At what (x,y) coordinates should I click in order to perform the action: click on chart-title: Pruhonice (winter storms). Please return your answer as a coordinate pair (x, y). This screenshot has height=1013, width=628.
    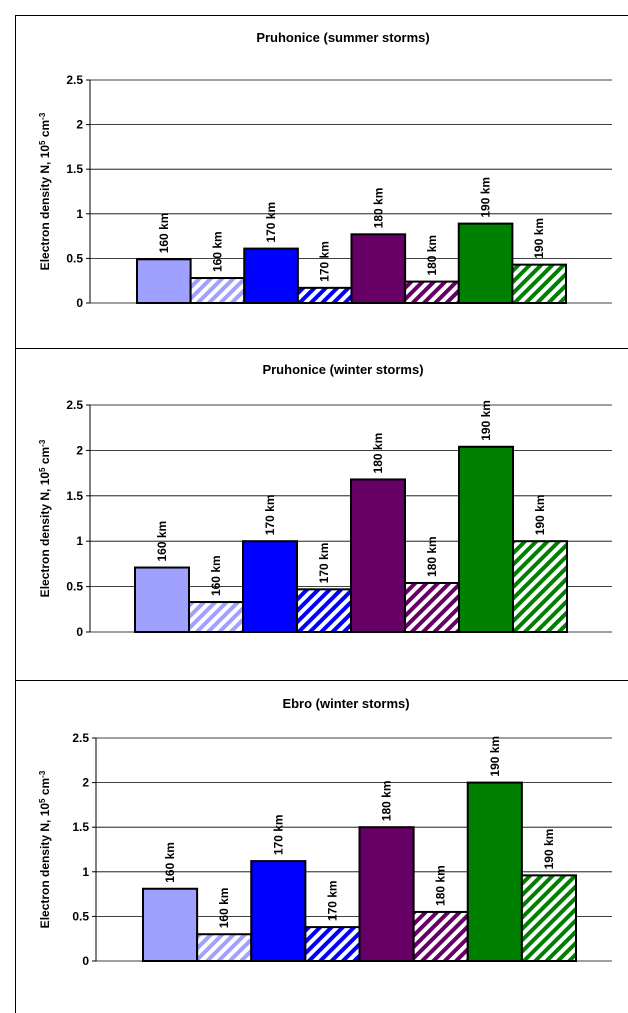
    Looking at the image, I should click on (342, 369).